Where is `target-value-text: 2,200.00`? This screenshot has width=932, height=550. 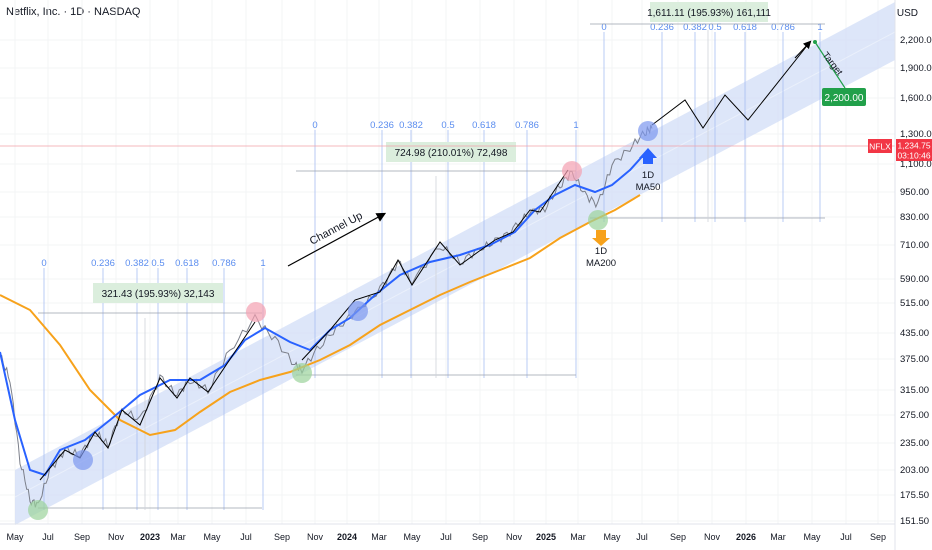
target-value-text: 2,200.00 is located at coordinates (844, 98).